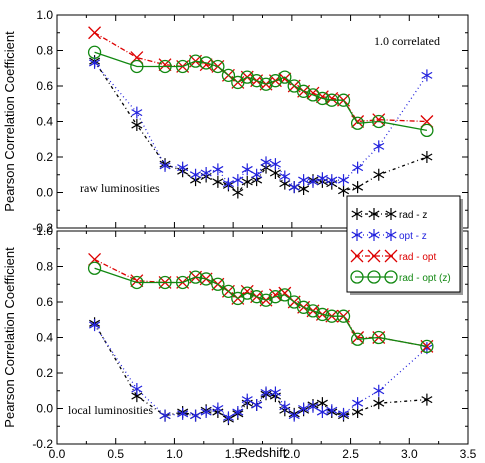  What do you see at coordinates (425, 278) in the screenshot?
I see `legend-label: rad - opt (z)` at bounding box center [425, 278].